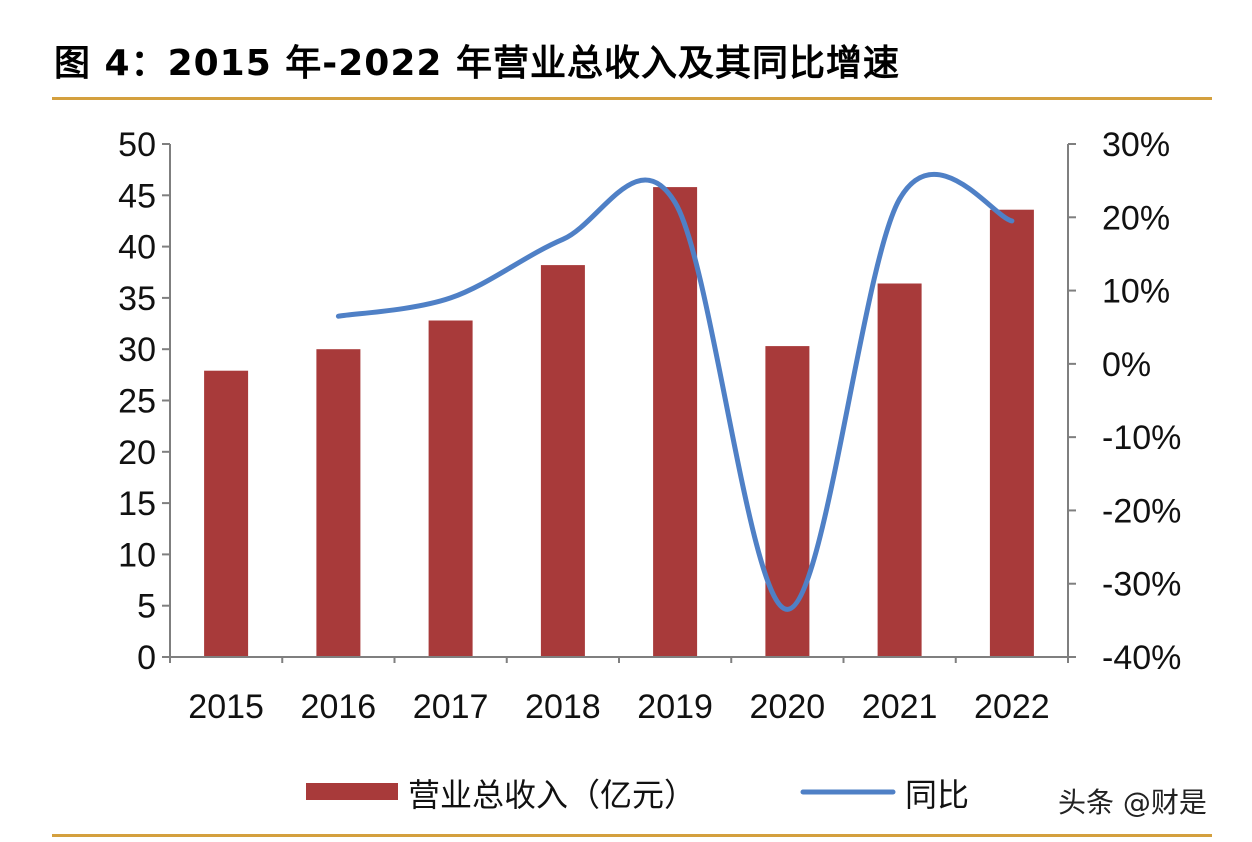 This screenshot has width=1252, height=842. What do you see at coordinates (552, 795) in the screenshot?
I see `legend-label-revenue: 营业总收入（亿元）` at bounding box center [552, 795].